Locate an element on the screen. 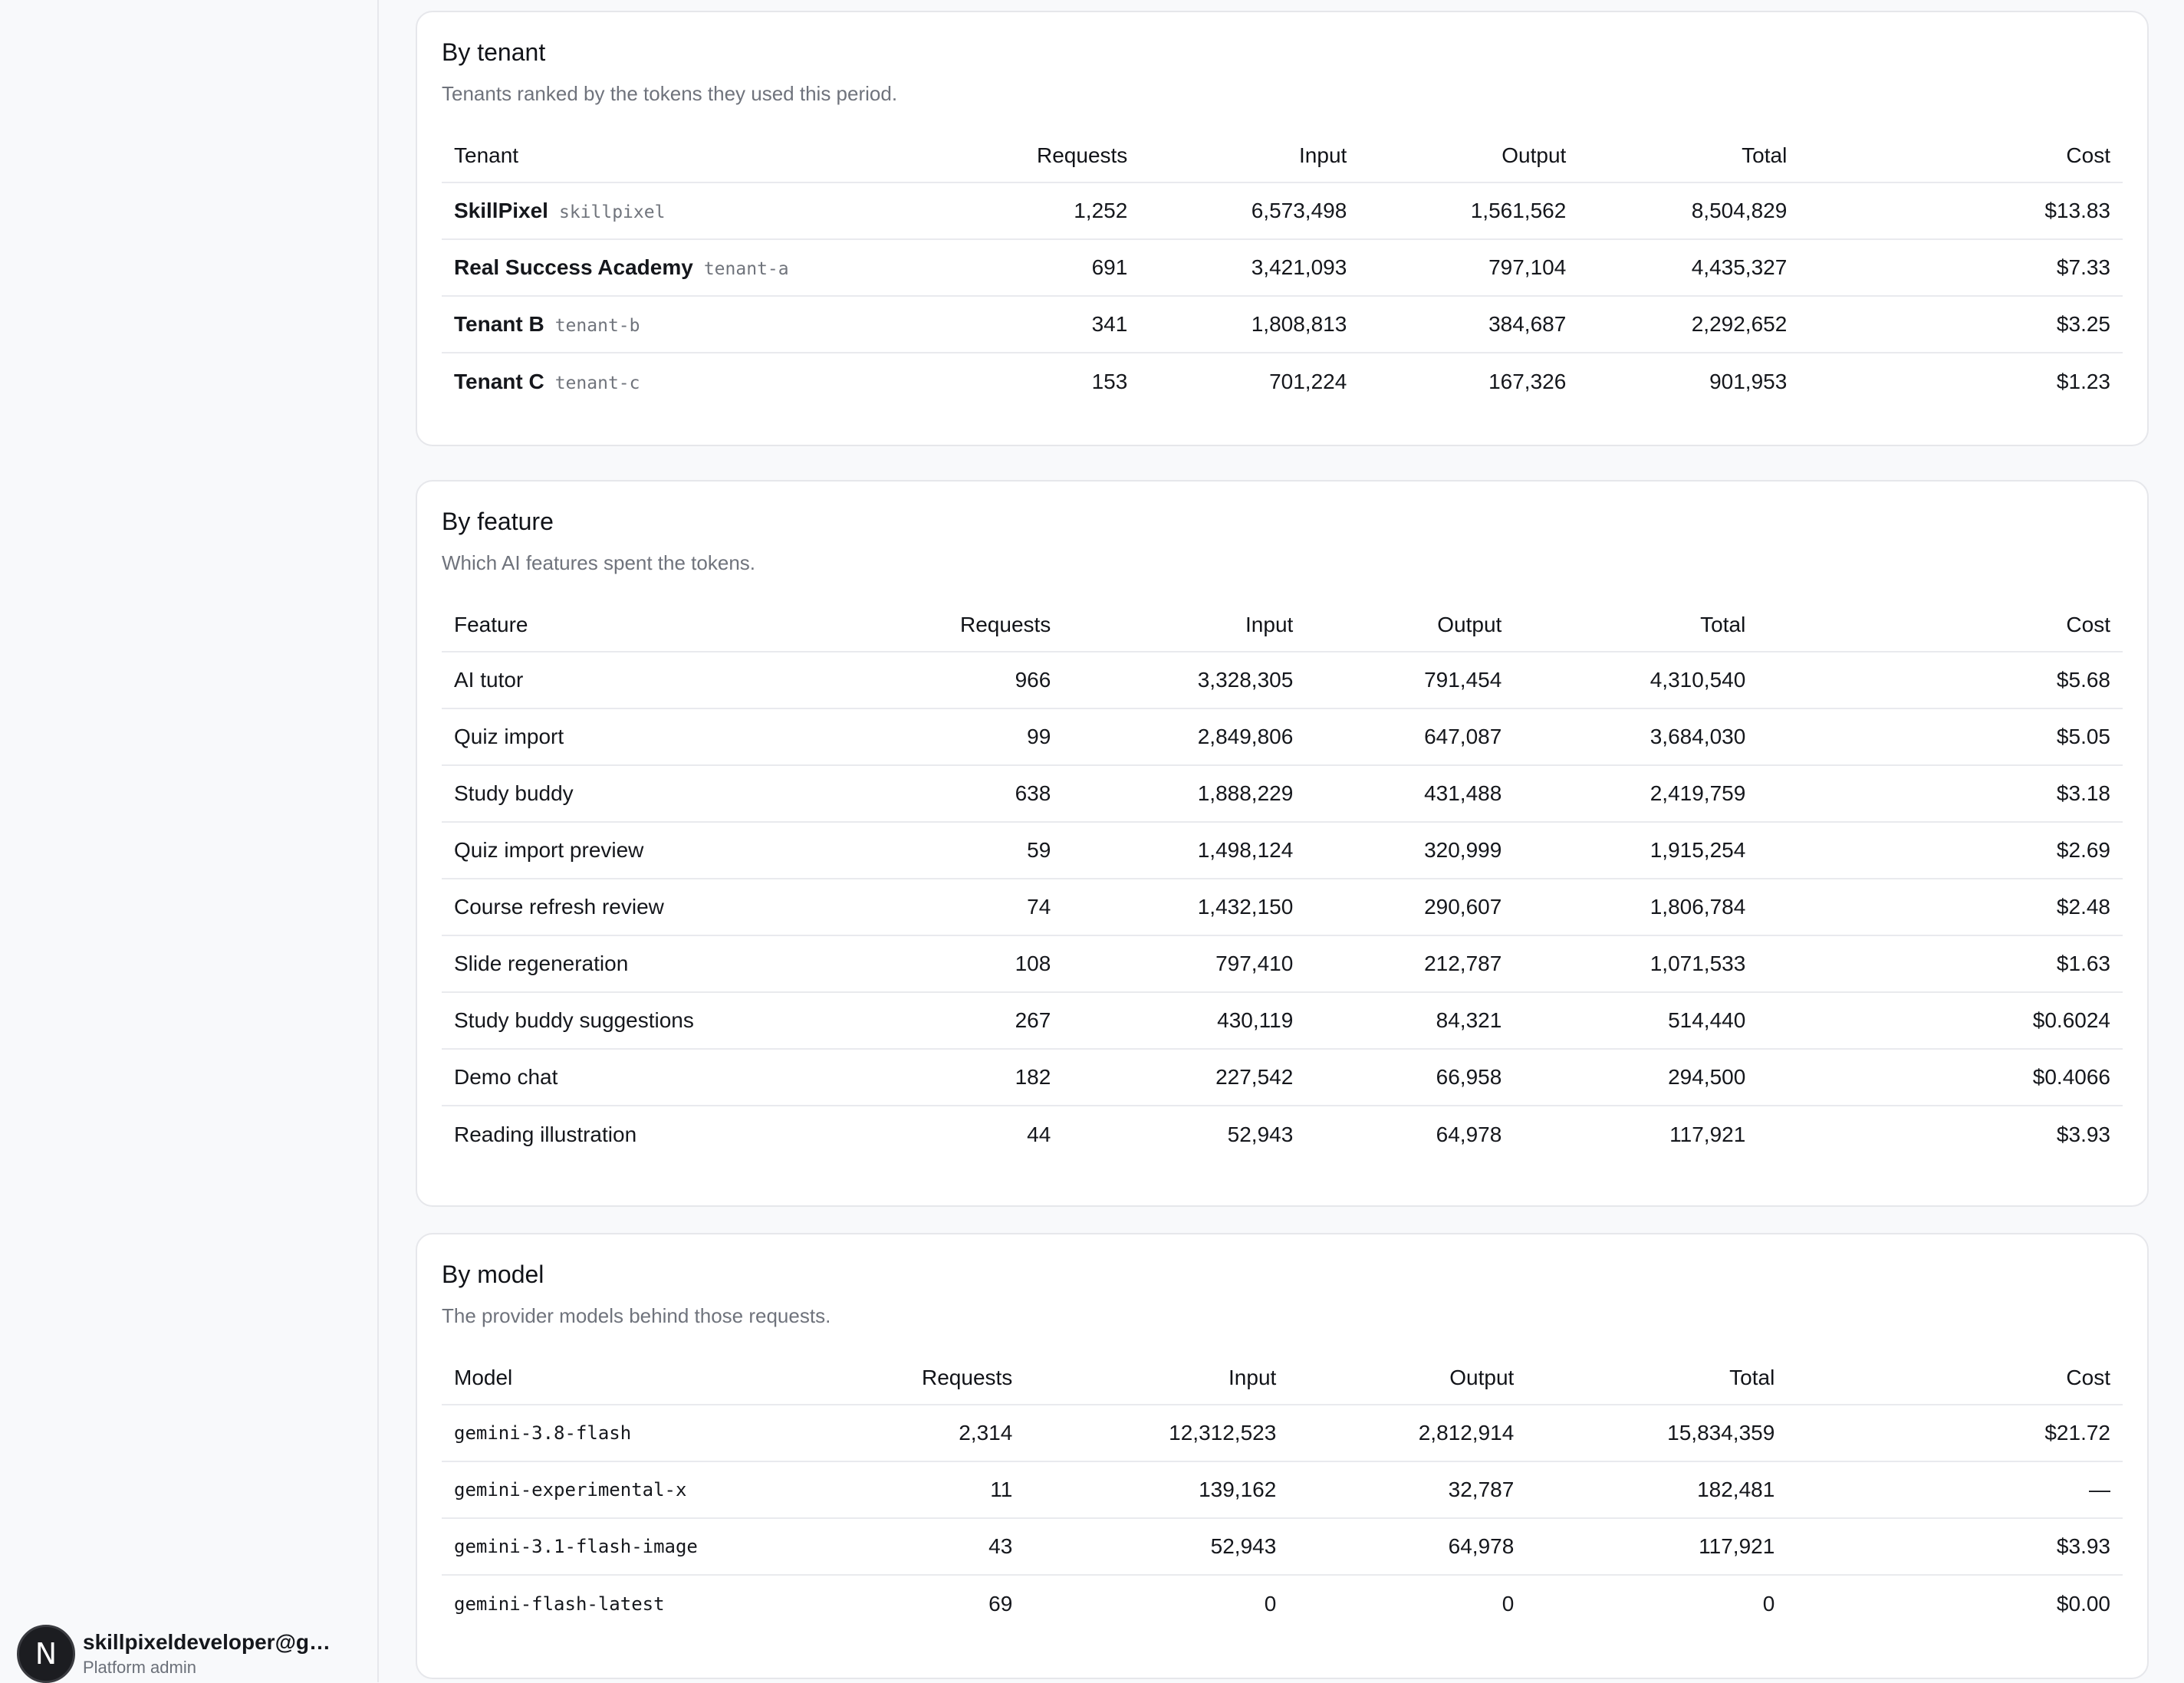 This screenshot has width=2184, height=1683. feature-name-cell: Study buddy is located at coordinates (695, 794).